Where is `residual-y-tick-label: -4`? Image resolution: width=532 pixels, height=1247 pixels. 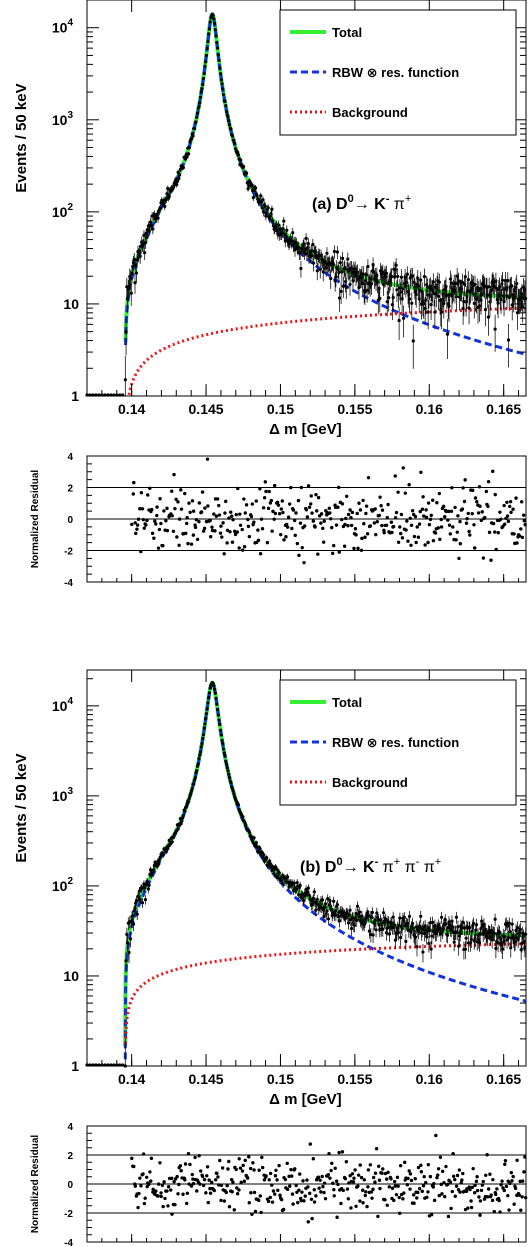
residual-y-tick-label: -4 is located at coordinates (68, 583).